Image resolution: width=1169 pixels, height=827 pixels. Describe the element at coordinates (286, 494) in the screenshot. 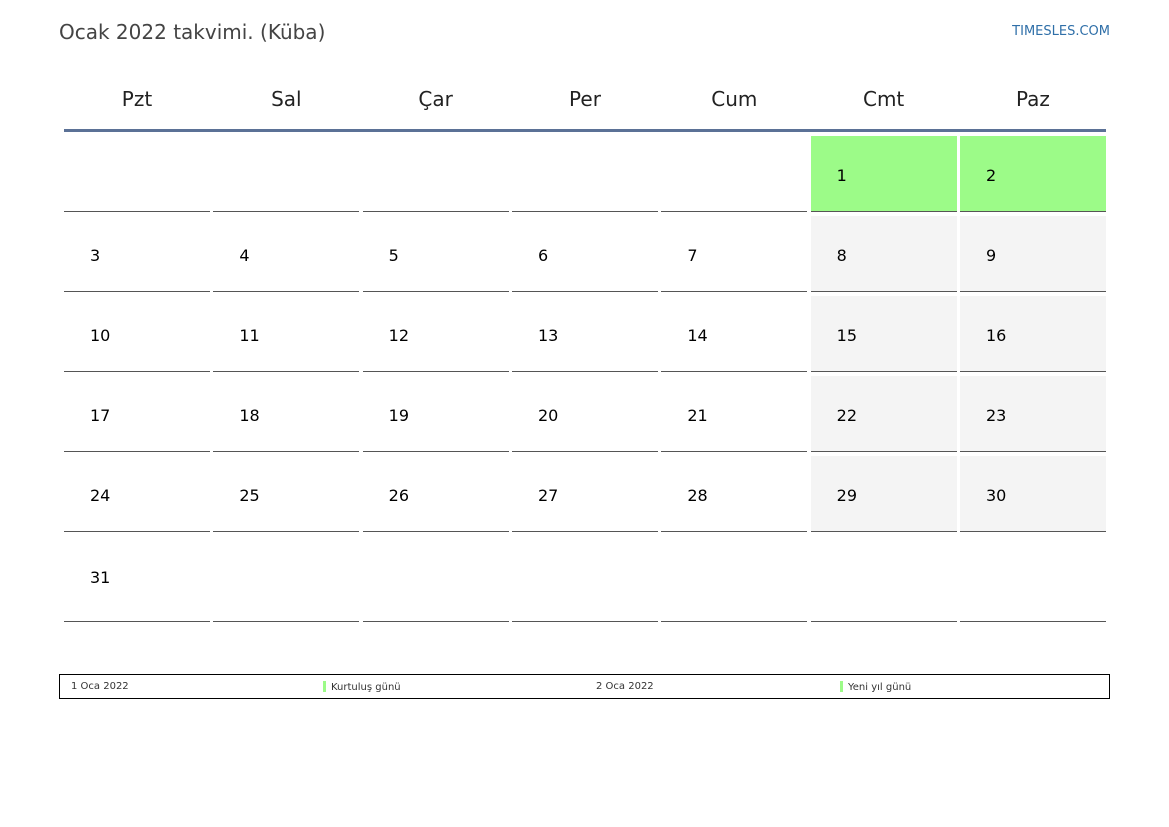

I see `day-cell: 25` at that location.